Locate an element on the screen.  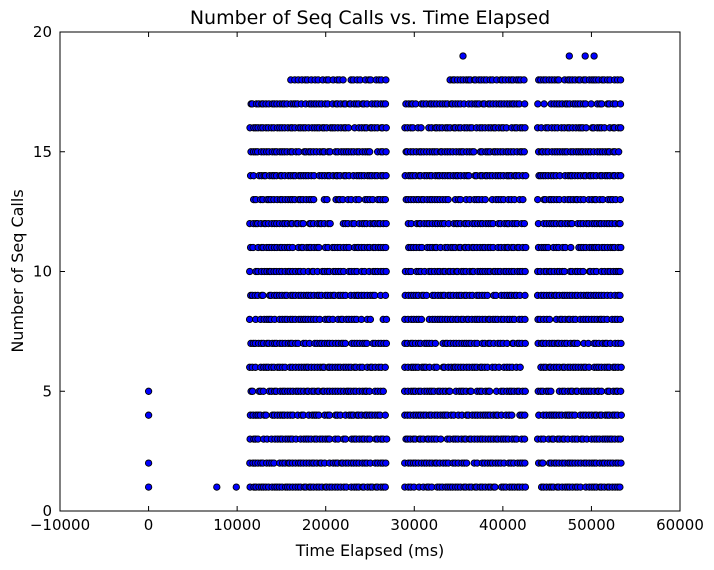
x-tick-label: 20000 is located at coordinates (326, 525).